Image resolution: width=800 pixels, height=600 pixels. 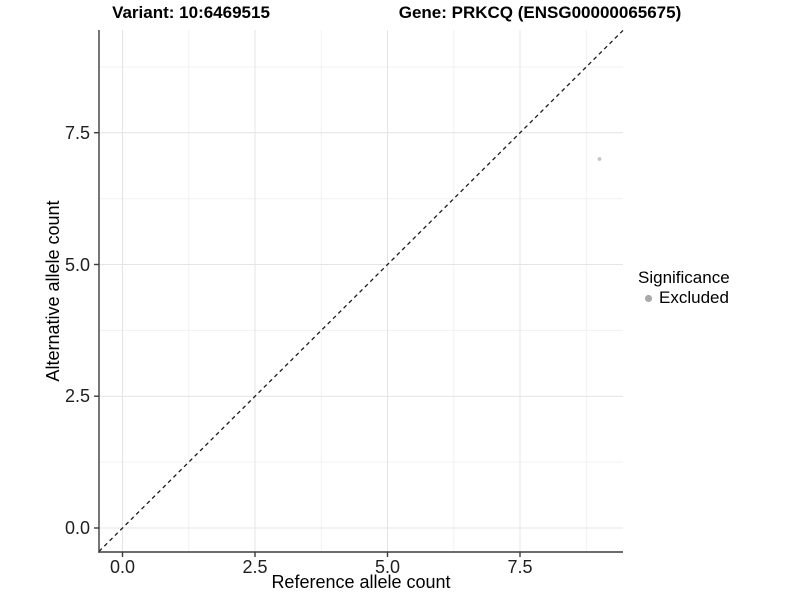 What do you see at coordinates (520, 567) in the screenshot?
I see `x-tick-label-3: 7.5` at bounding box center [520, 567].